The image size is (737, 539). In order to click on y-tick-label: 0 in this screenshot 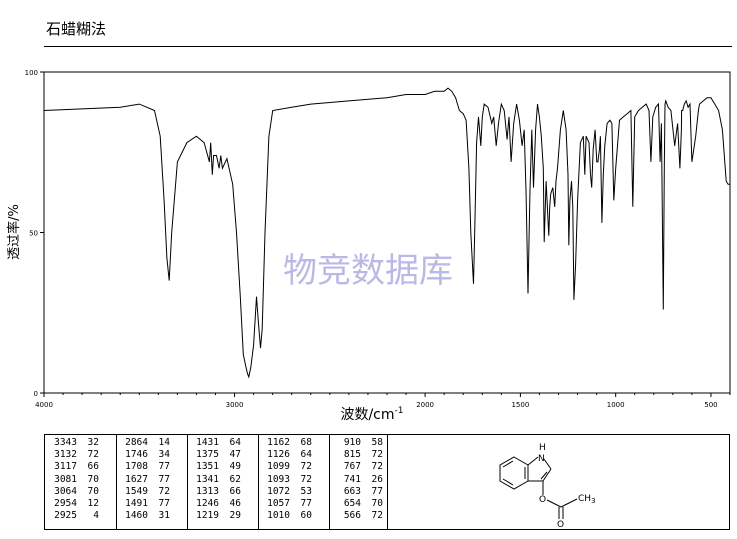, I will do `click(36, 394)`.